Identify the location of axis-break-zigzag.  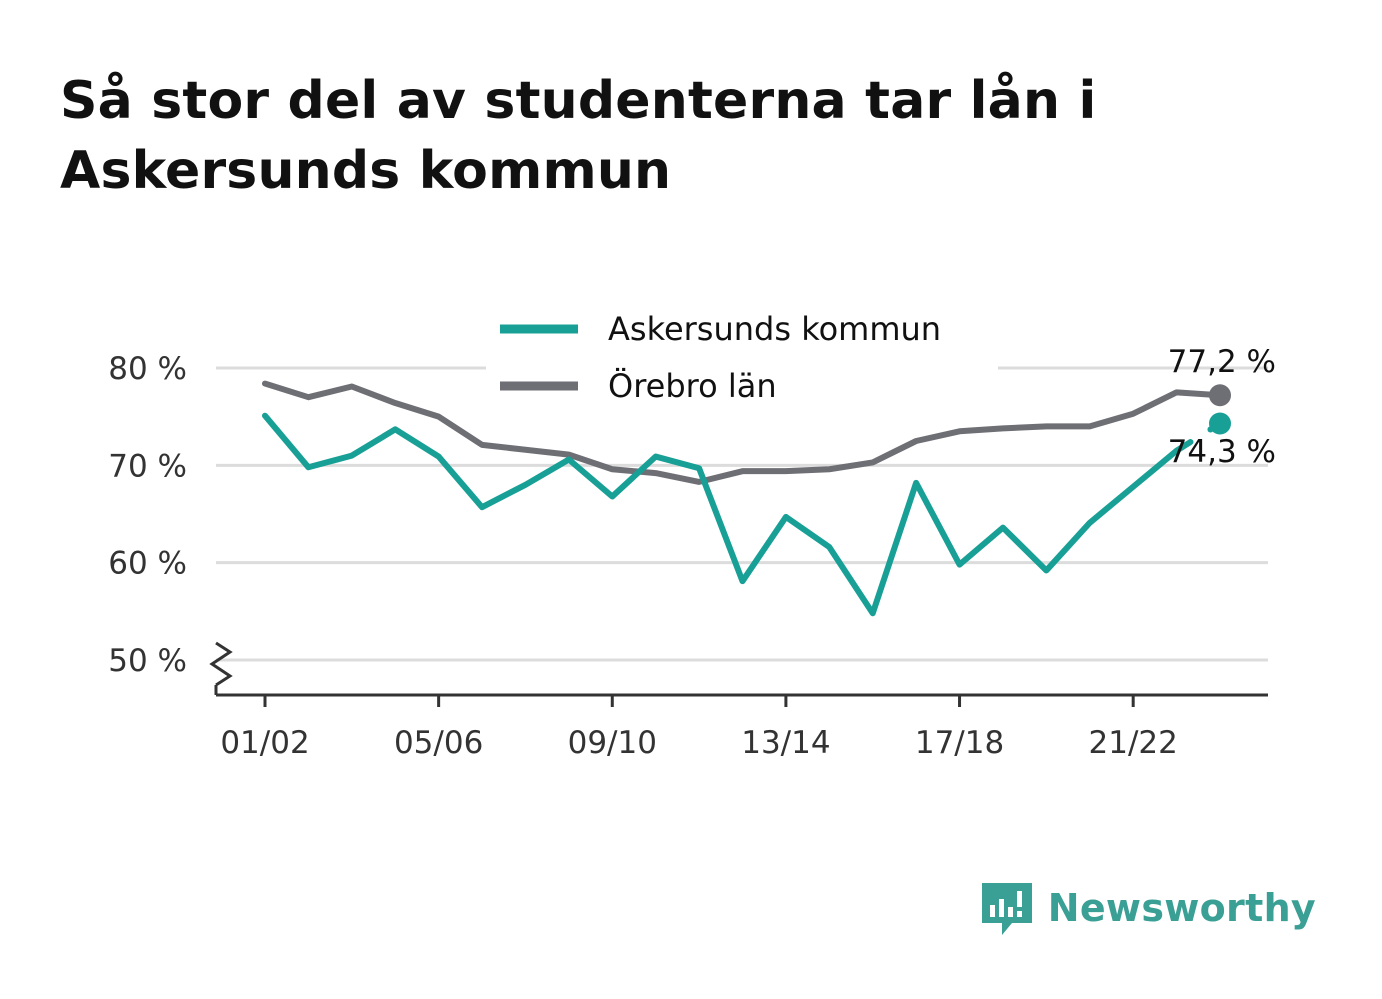
(221, 664).